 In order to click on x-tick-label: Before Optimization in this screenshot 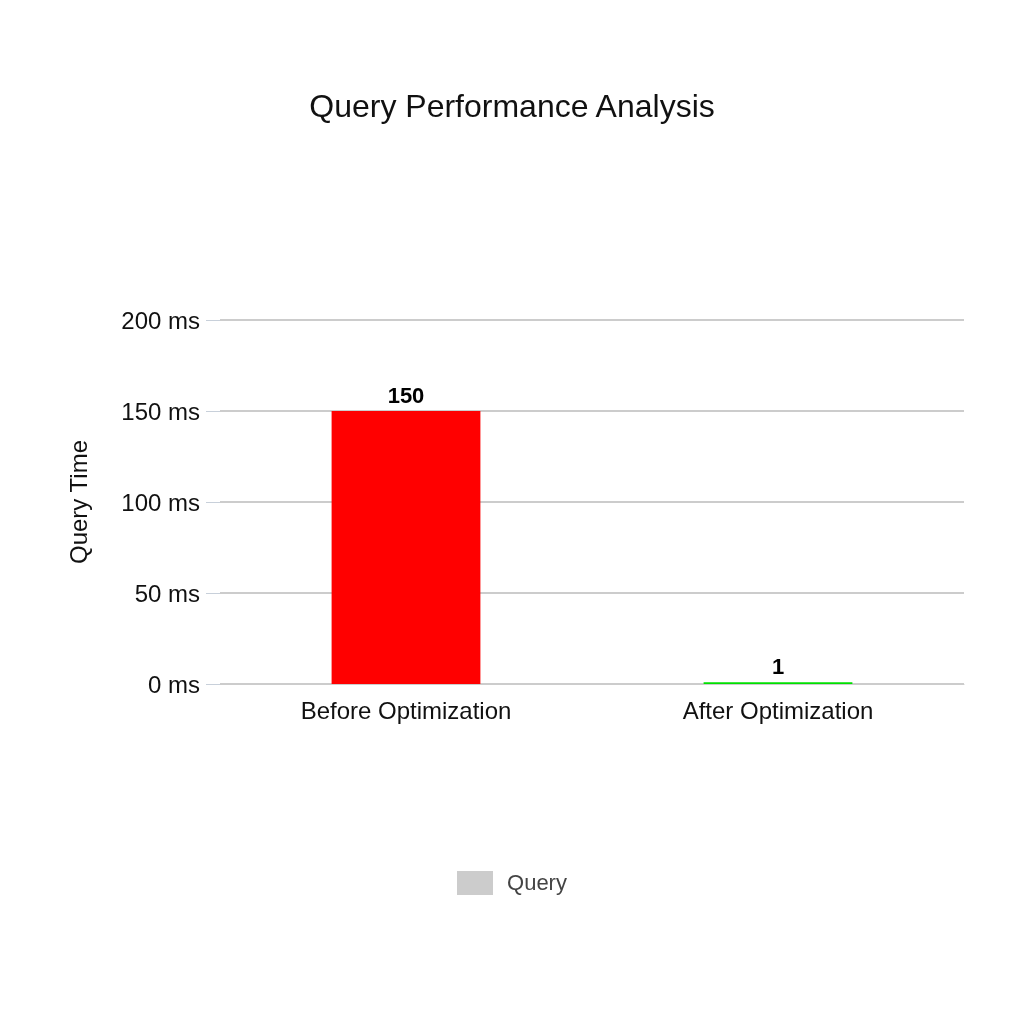, I will do `click(406, 710)`.